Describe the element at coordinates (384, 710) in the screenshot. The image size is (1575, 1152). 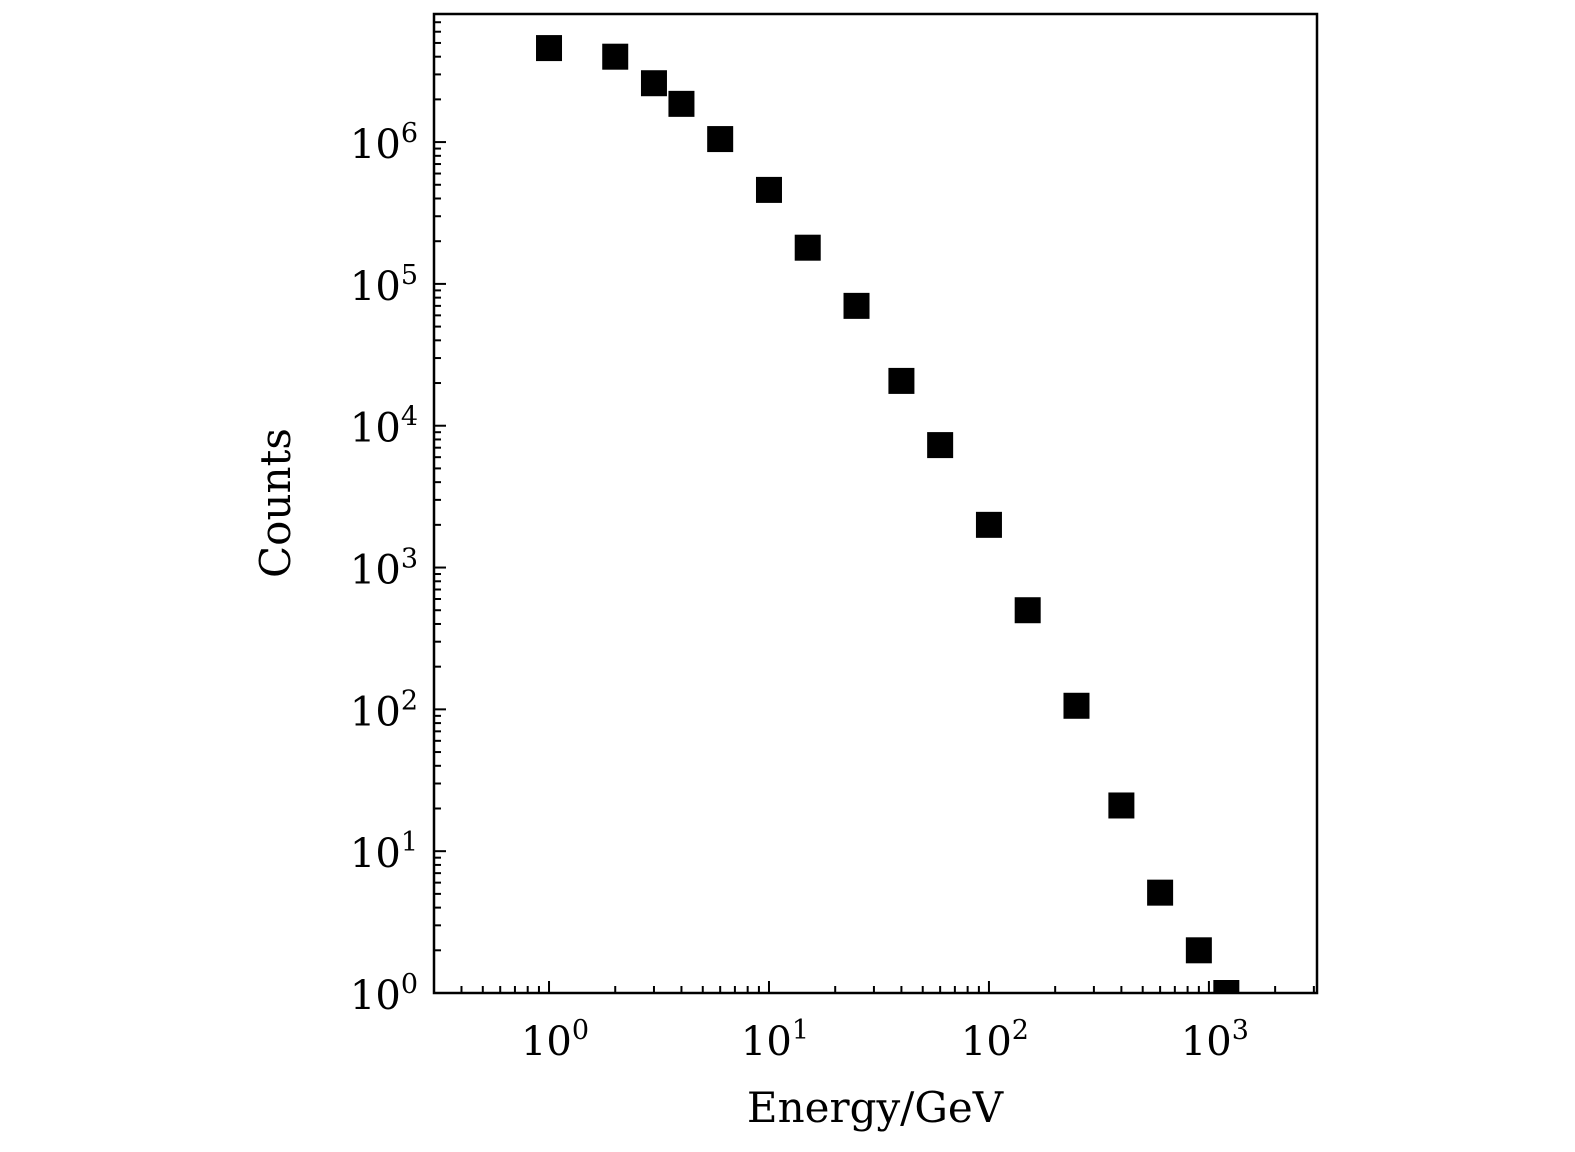
I see `y-tick-label: 102` at that location.